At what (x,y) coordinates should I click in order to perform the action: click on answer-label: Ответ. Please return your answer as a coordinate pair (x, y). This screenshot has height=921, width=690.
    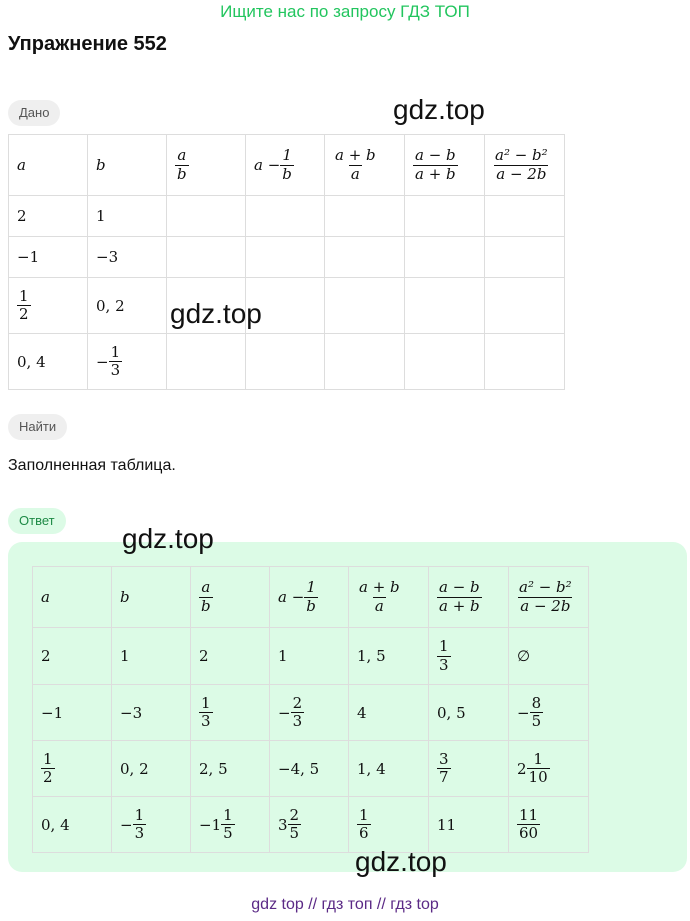
    Looking at the image, I should click on (37, 521).